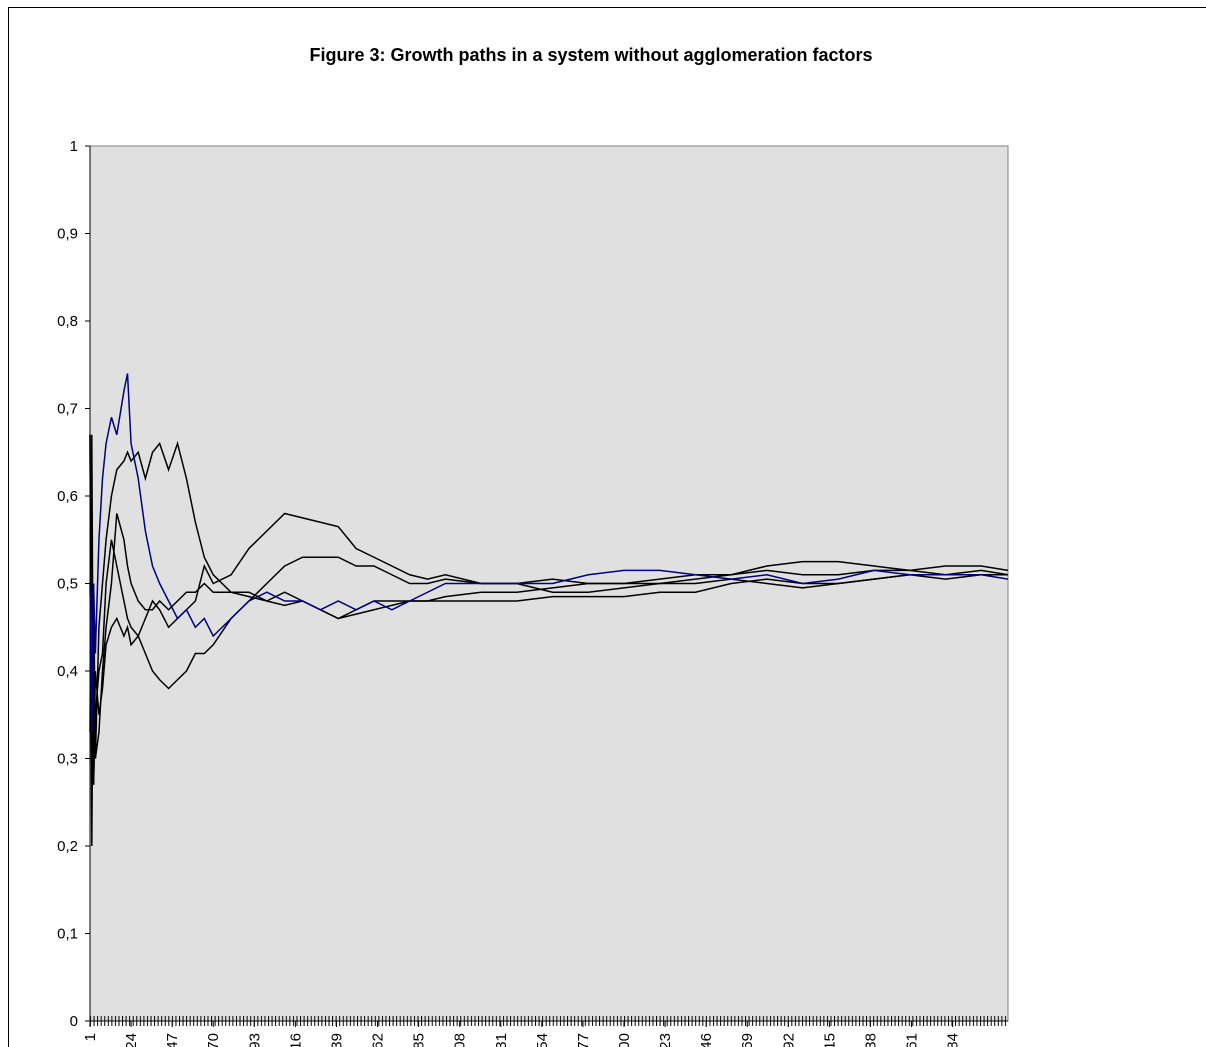 The width and height of the screenshot is (1206, 1047). Describe the element at coordinates (747, 1040) in the screenshot. I see `x-tick-label: 369` at that location.